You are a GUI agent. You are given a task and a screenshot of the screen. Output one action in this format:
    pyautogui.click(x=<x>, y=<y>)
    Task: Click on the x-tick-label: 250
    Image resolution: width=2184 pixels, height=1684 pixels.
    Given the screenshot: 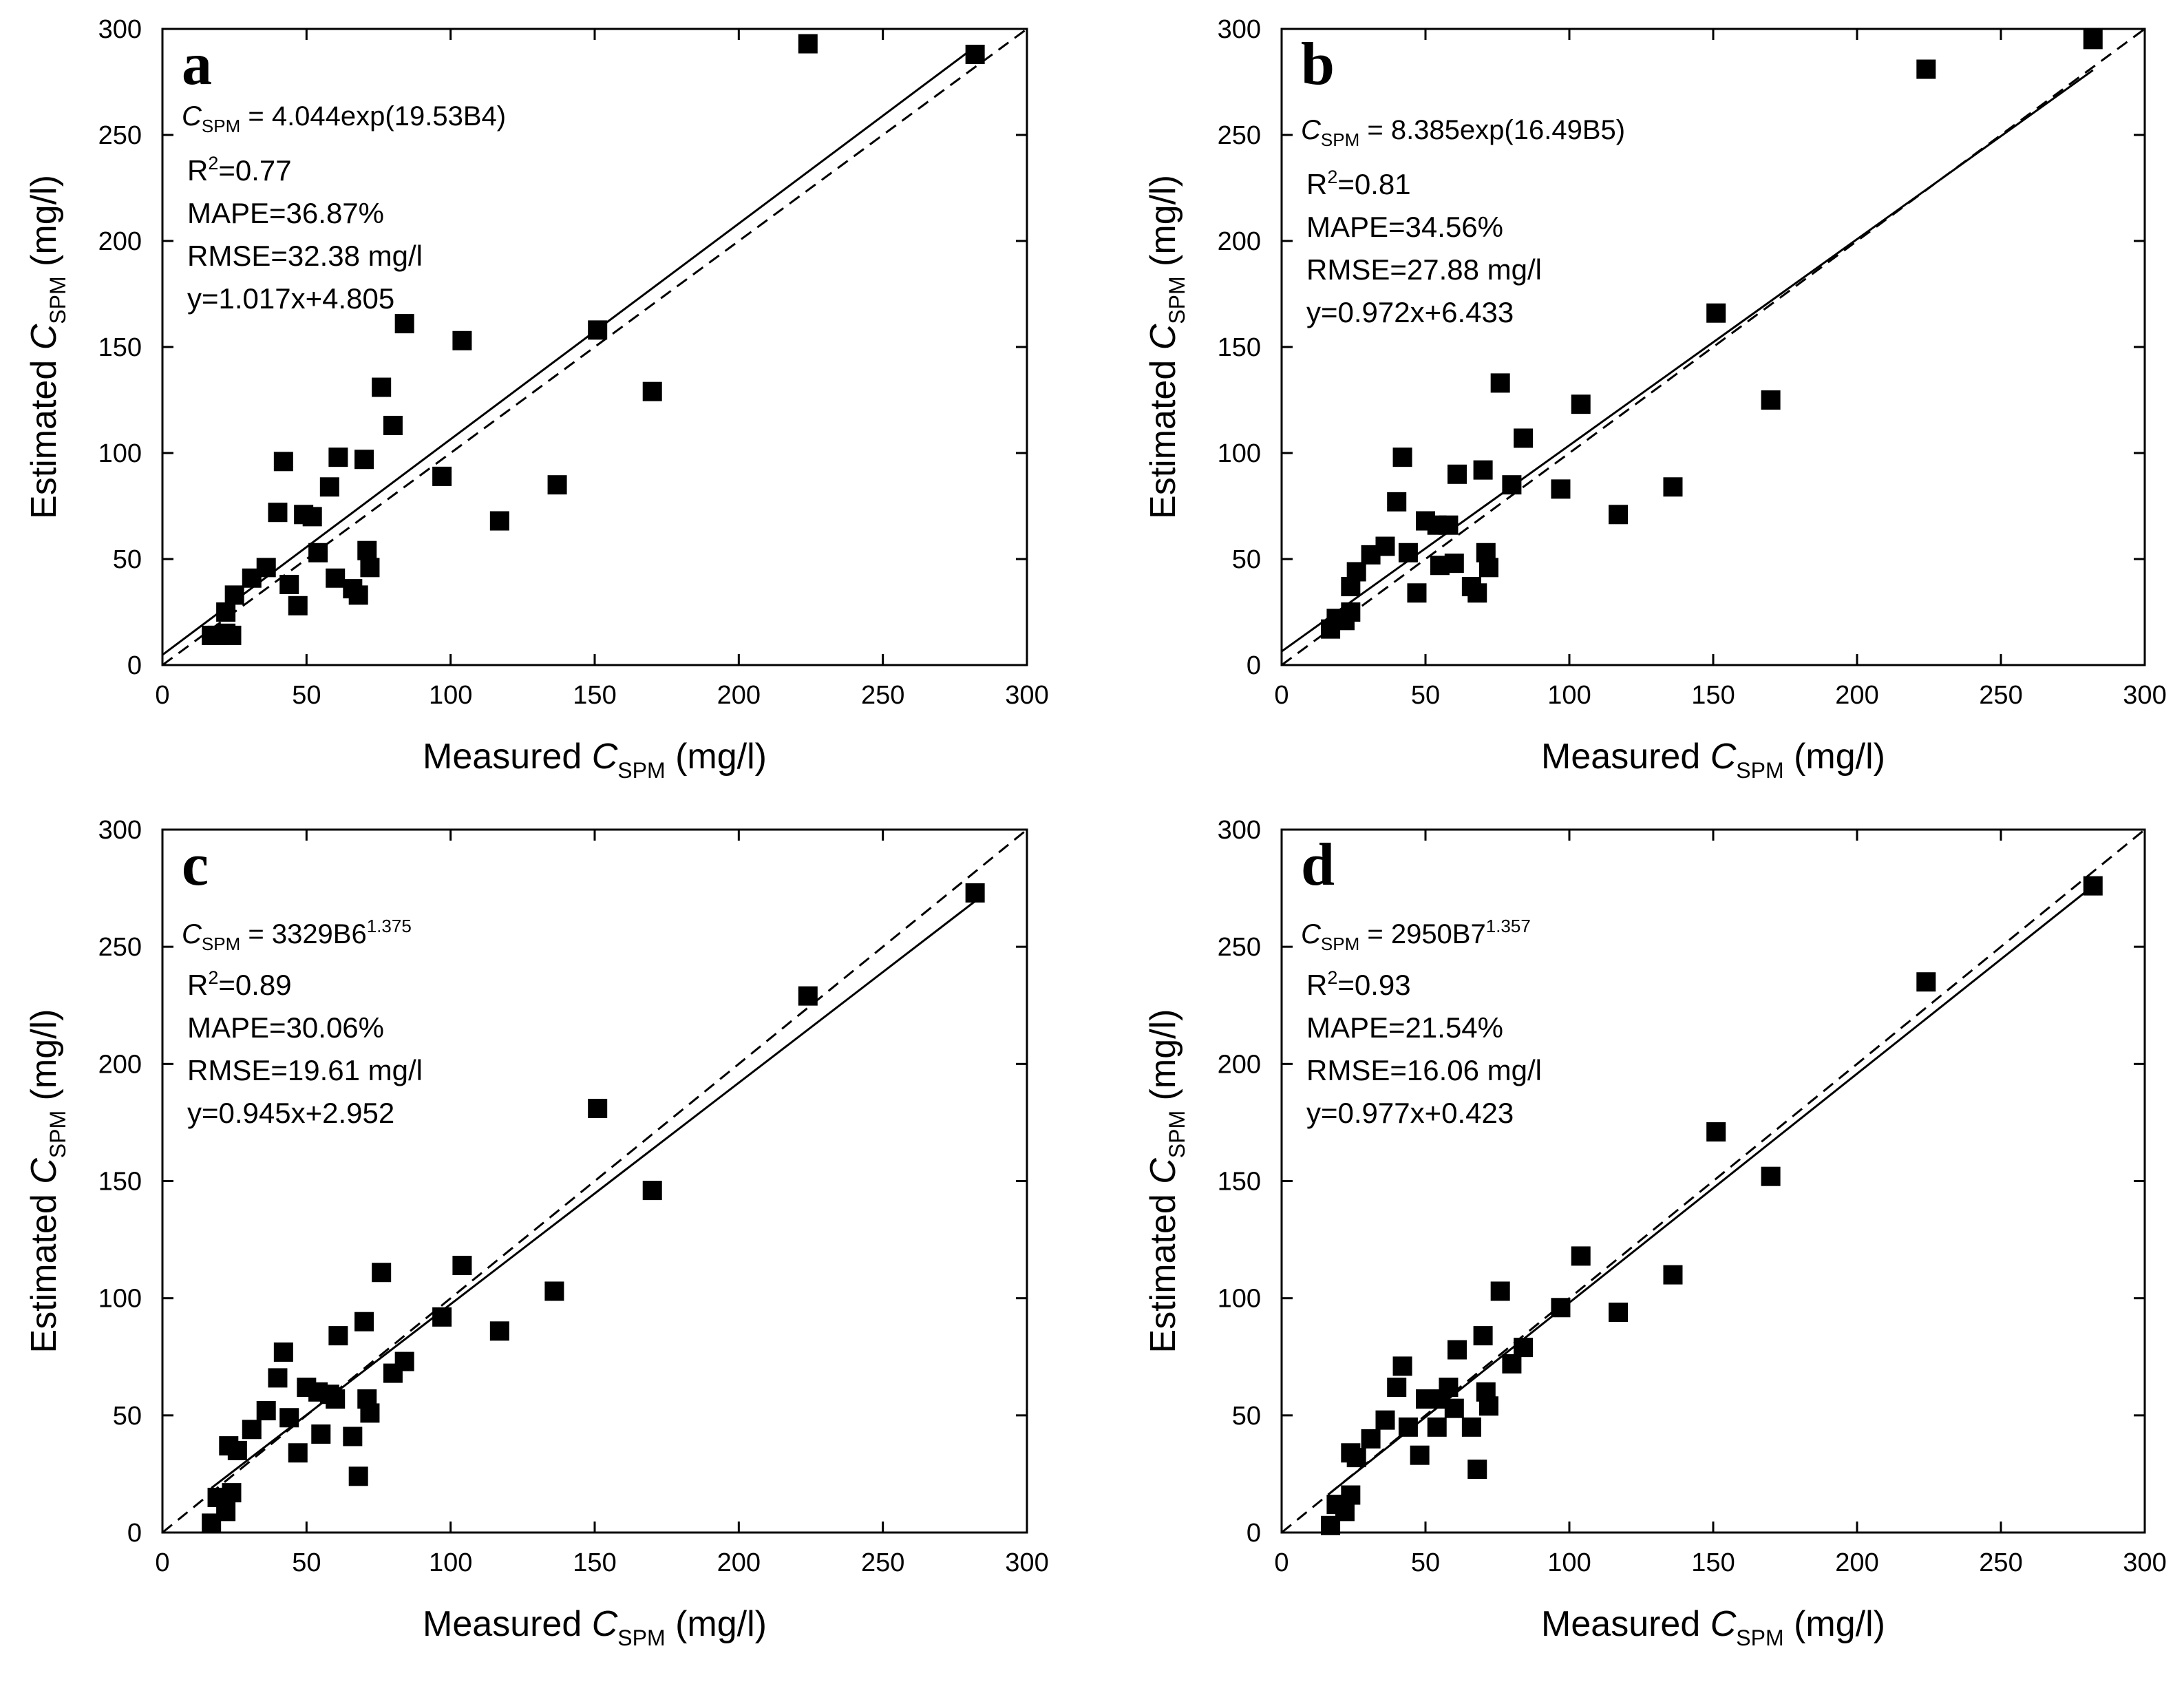 What is the action you would take?
    pyautogui.click(x=882, y=695)
    